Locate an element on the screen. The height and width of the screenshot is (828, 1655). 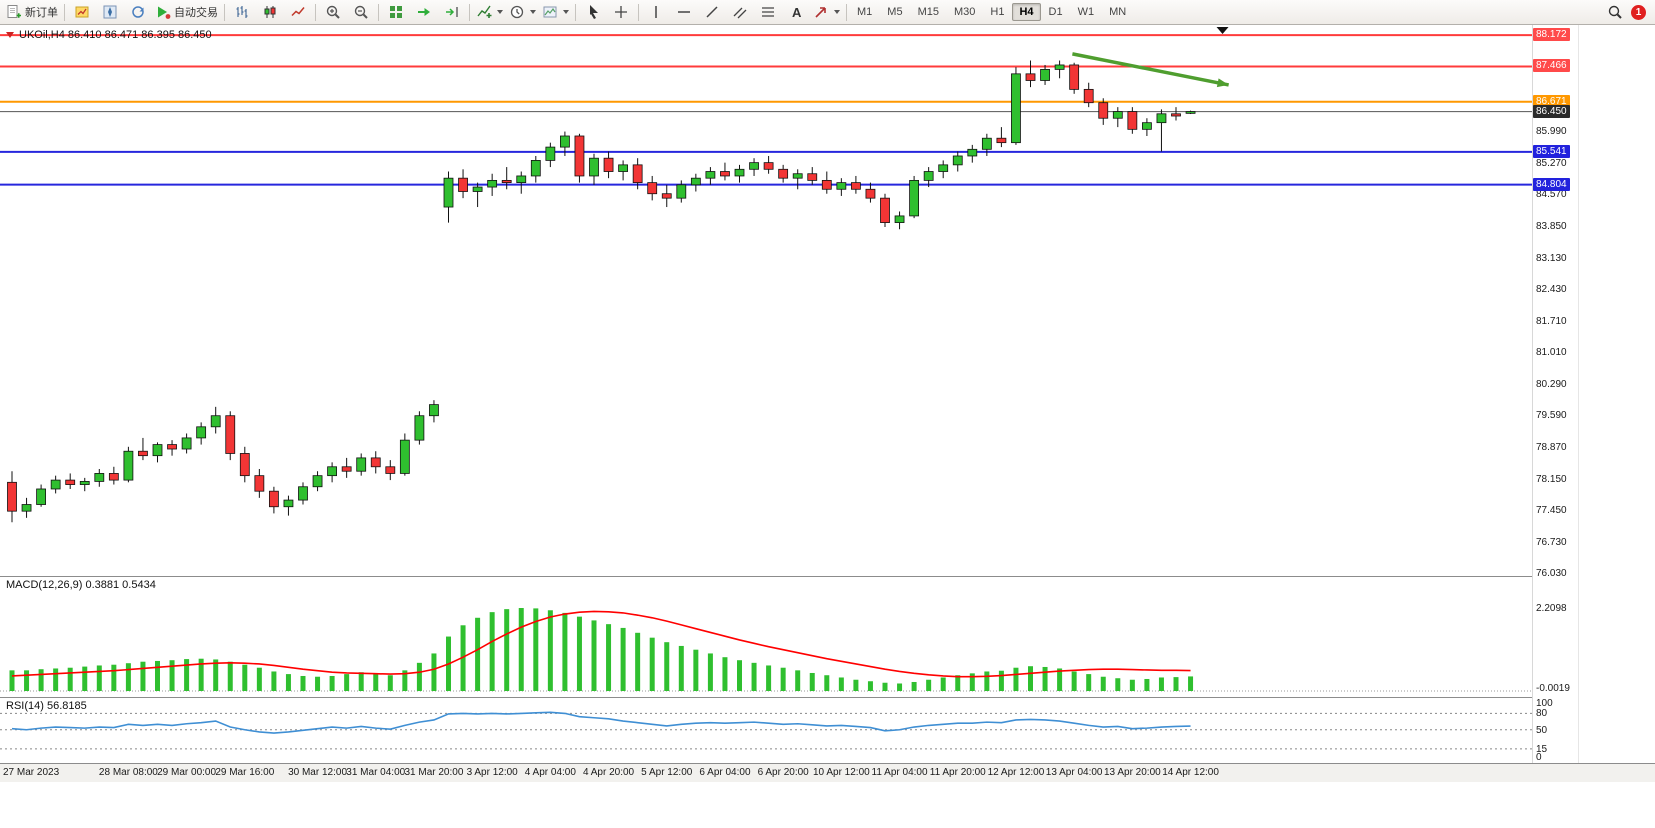
line-chart-icon is located at coordinates (298, 12).